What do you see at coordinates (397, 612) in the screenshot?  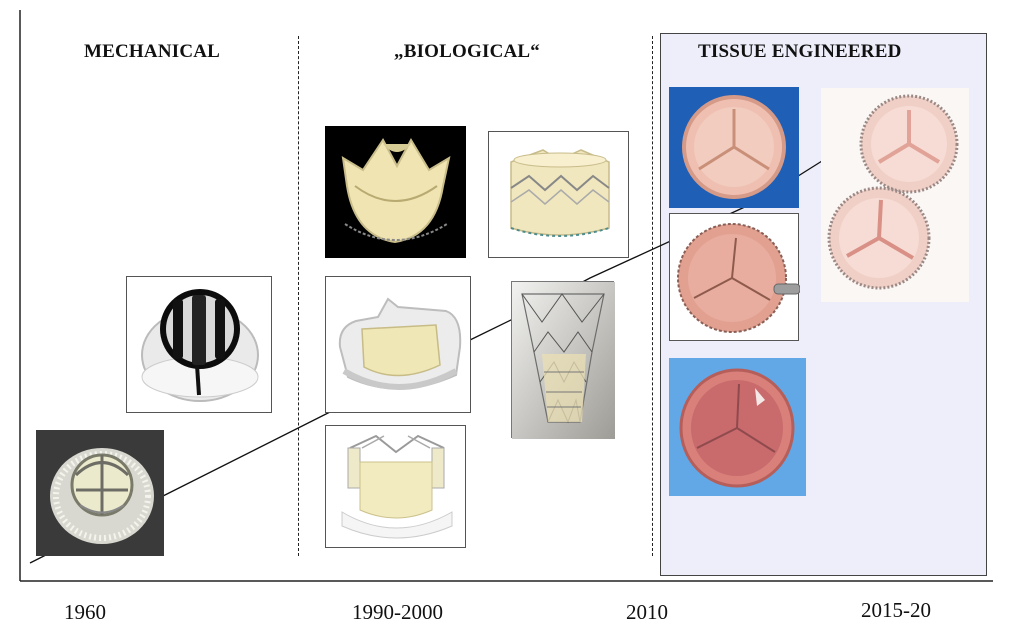 I see `year-label-1990-2000: 1990-2000` at bounding box center [397, 612].